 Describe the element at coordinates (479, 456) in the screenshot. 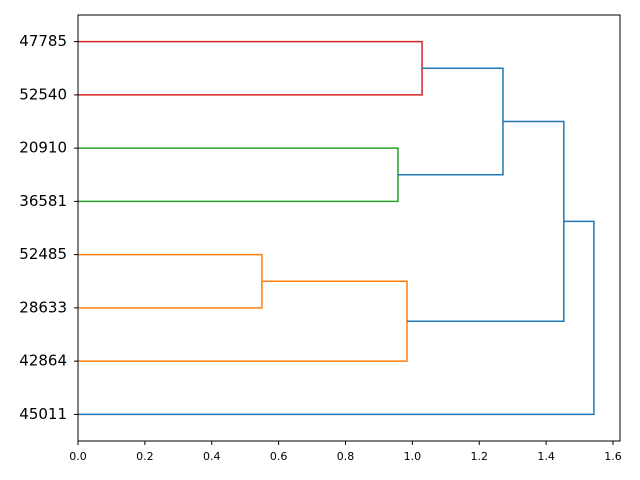

I see `x-tick-label: 1.2` at that location.